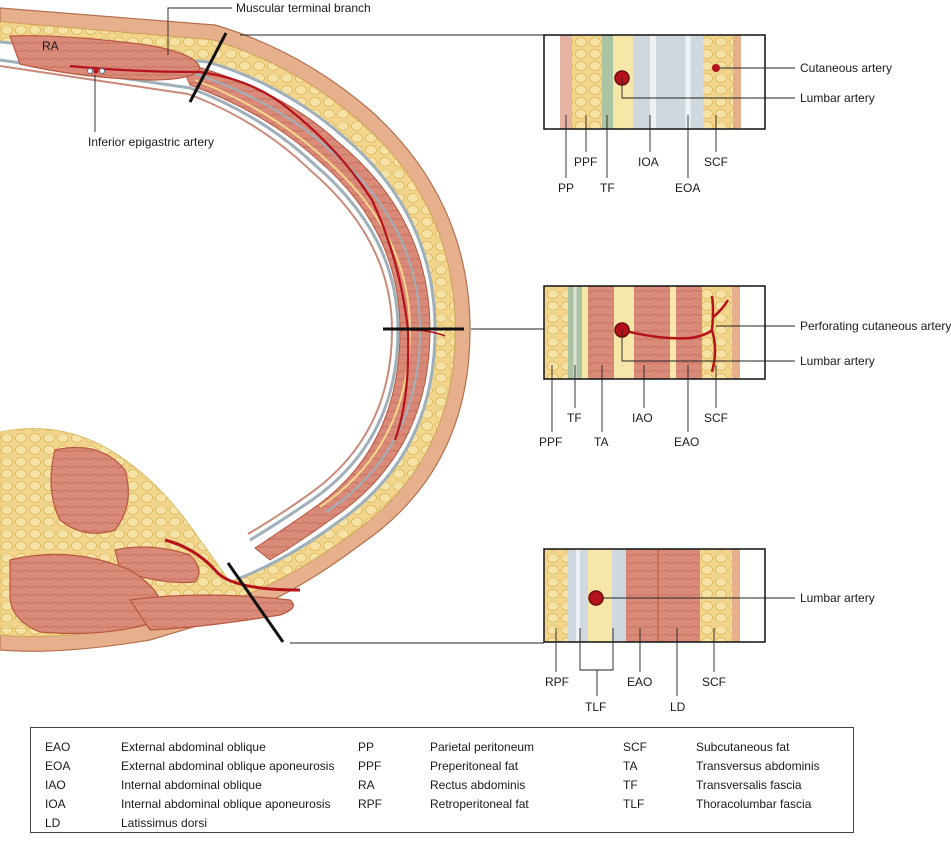 This screenshot has height=853, width=951. Describe the element at coordinates (55, 804) in the screenshot. I see `legend-abbr: IOA` at that location.